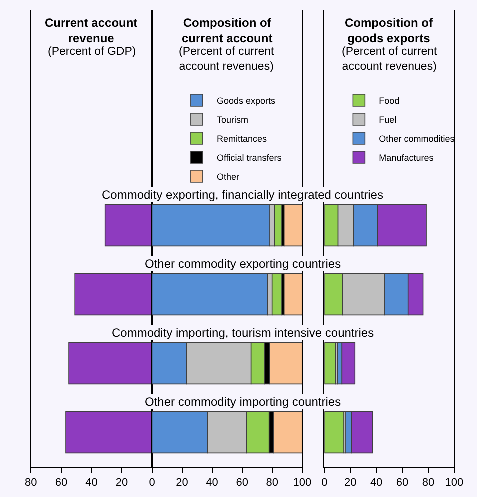  What do you see at coordinates (243, 195) in the screenshot?
I see `y-tick-label: Commodity exporting, financially integrated countries` at bounding box center [243, 195].